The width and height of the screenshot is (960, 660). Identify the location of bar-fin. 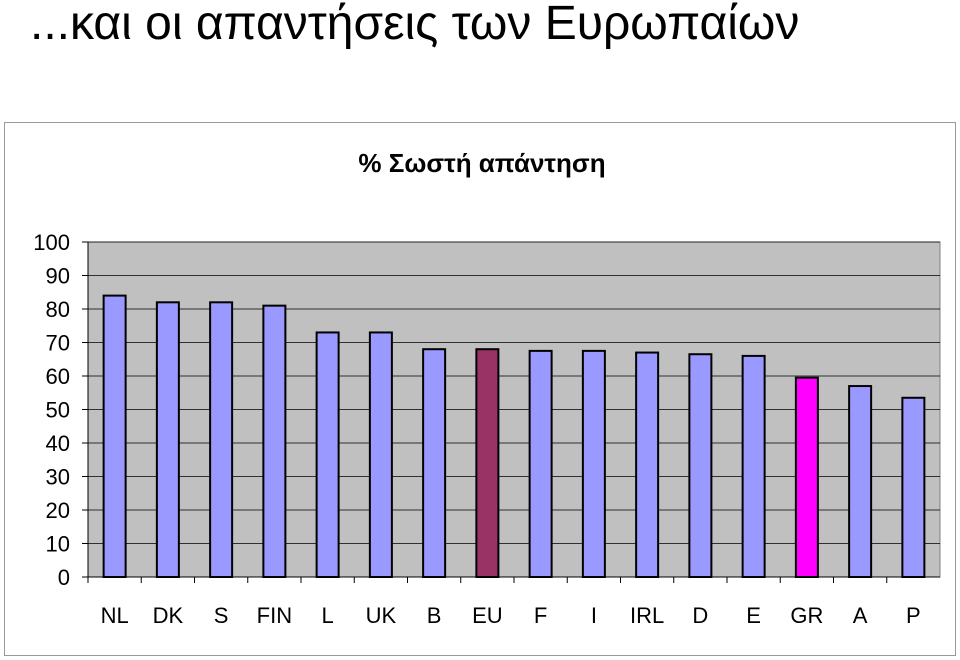
(274, 441).